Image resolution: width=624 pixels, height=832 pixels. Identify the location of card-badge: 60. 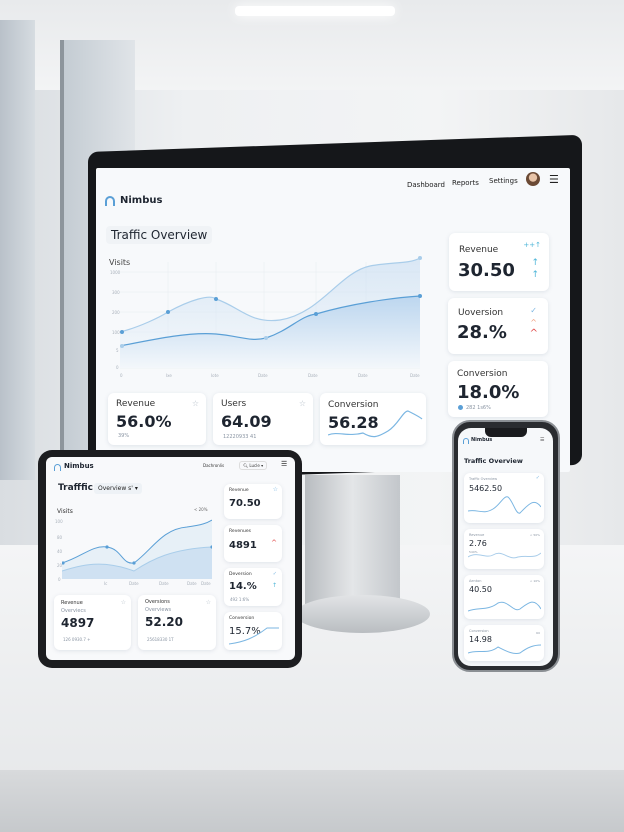
(538, 633).